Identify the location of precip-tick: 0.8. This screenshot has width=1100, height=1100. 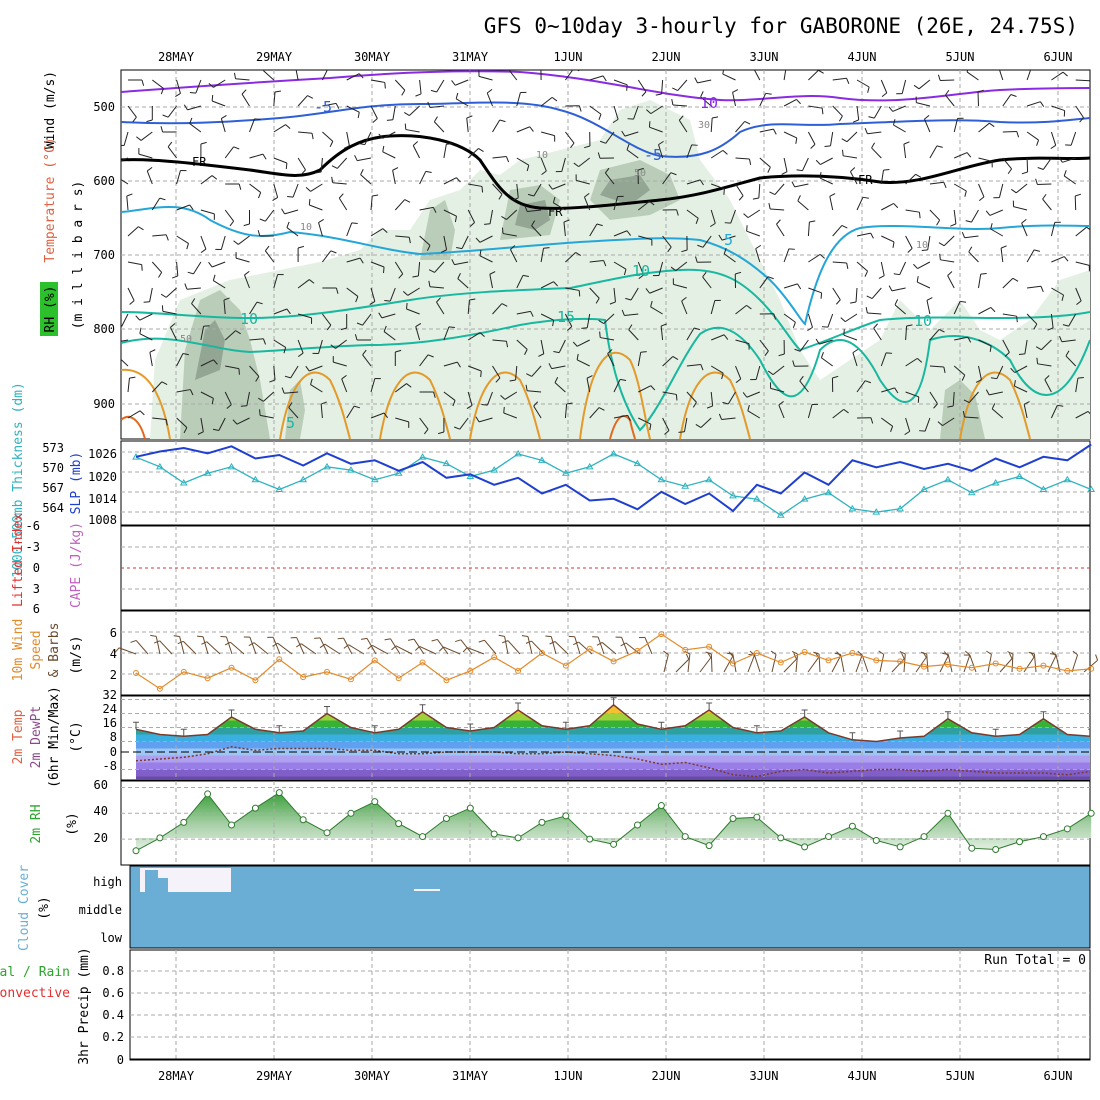
(113, 971).